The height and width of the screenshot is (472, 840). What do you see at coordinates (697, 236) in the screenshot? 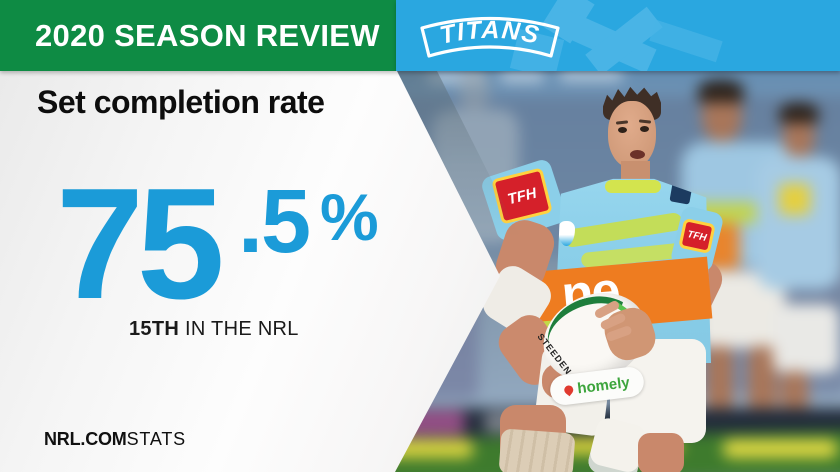
I see `sleeve-sponsor-patch: TFH` at bounding box center [697, 236].